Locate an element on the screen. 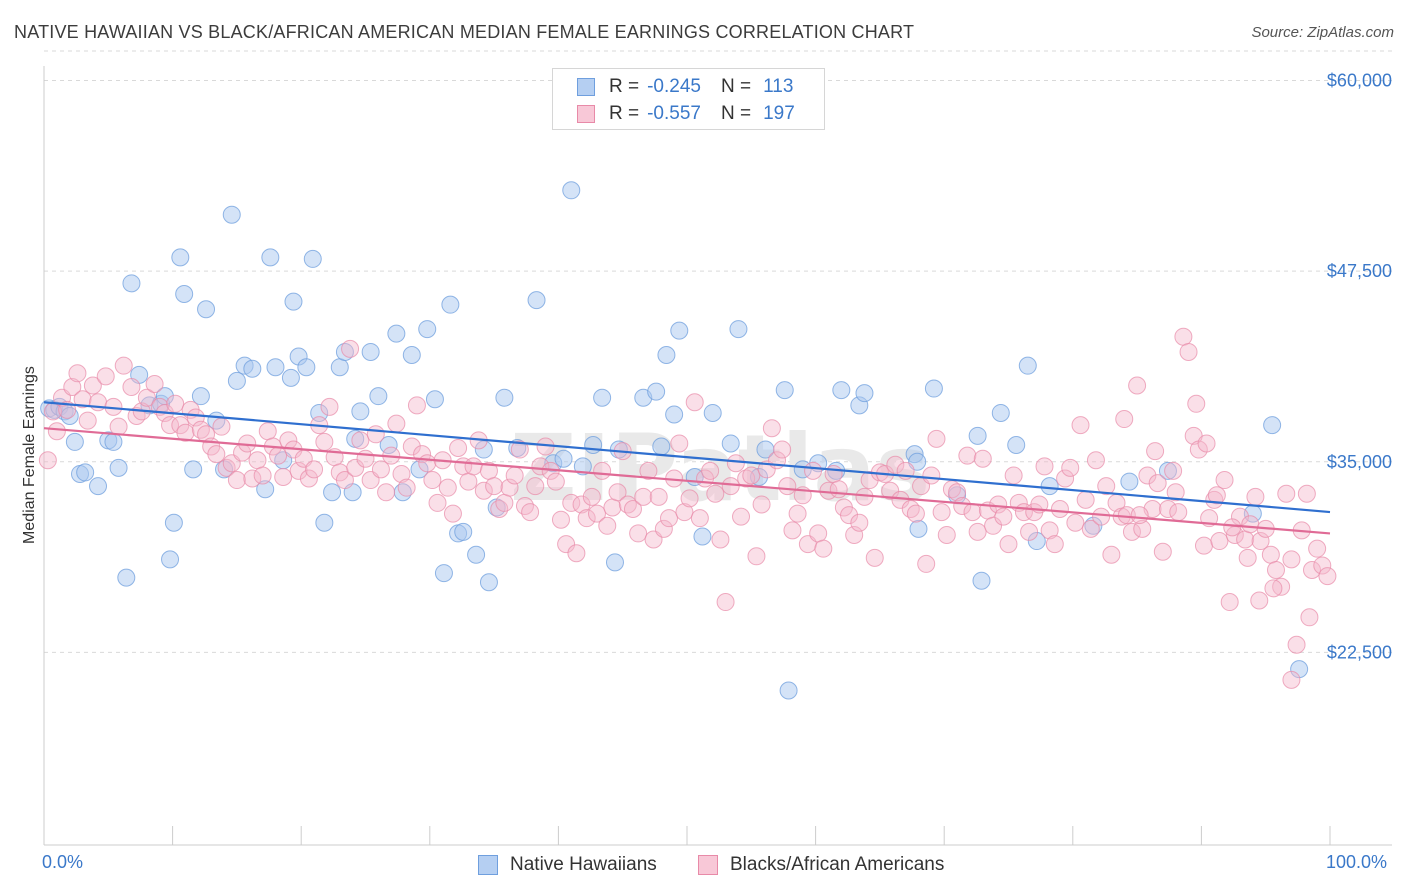 This screenshot has height=892, width=1406. legend-item-blacks-african-americans: Blacks/African Americans is located at coordinates (821, 865).